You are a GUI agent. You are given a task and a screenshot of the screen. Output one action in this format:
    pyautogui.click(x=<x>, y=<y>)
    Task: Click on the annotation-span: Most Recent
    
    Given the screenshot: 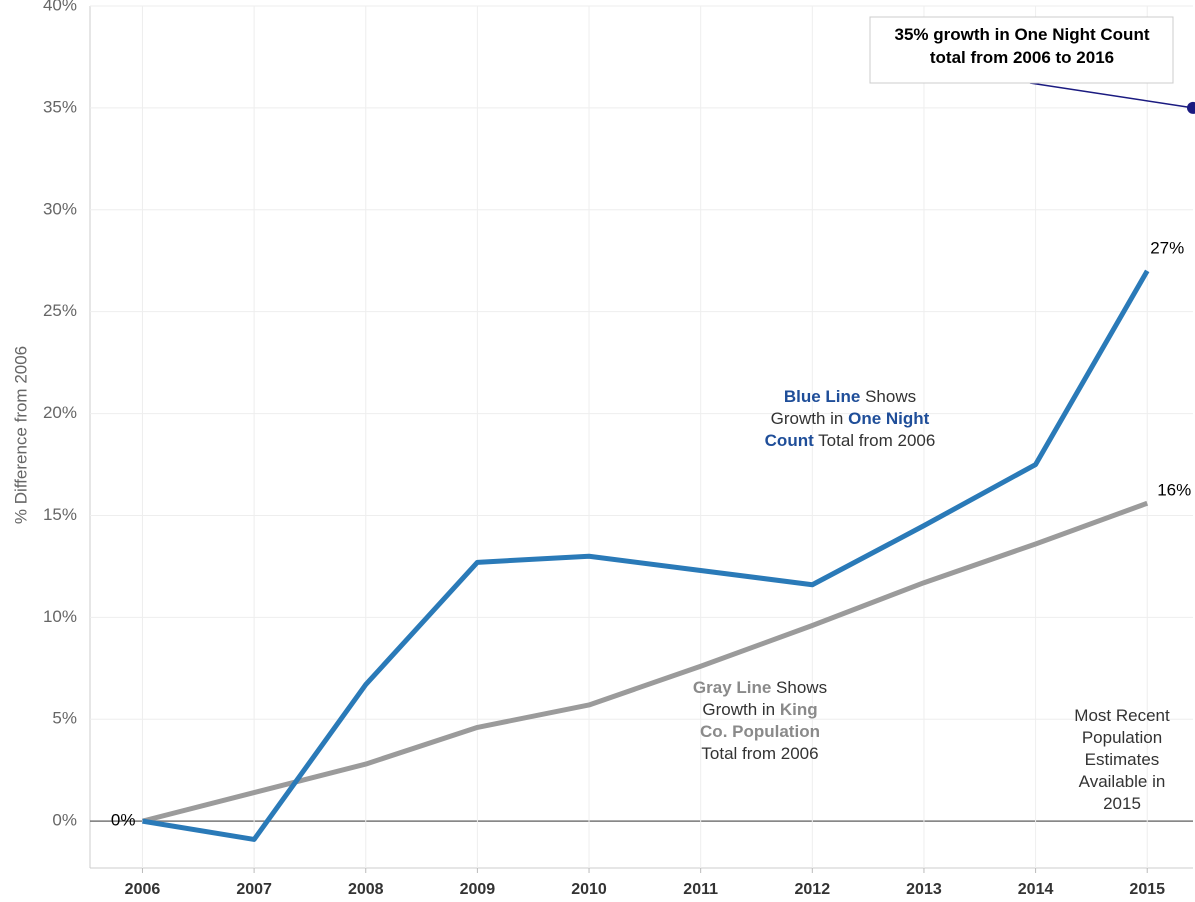 What is the action you would take?
    pyautogui.click(x=1122, y=715)
    